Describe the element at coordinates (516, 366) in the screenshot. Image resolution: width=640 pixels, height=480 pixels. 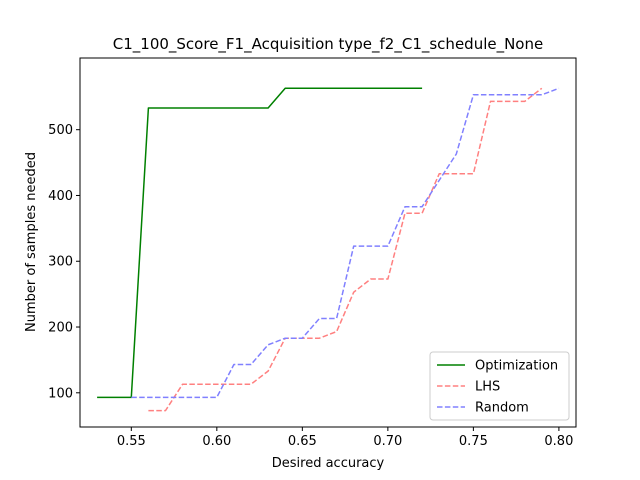
I see `legend-label-optimization: Optimization` at that location.